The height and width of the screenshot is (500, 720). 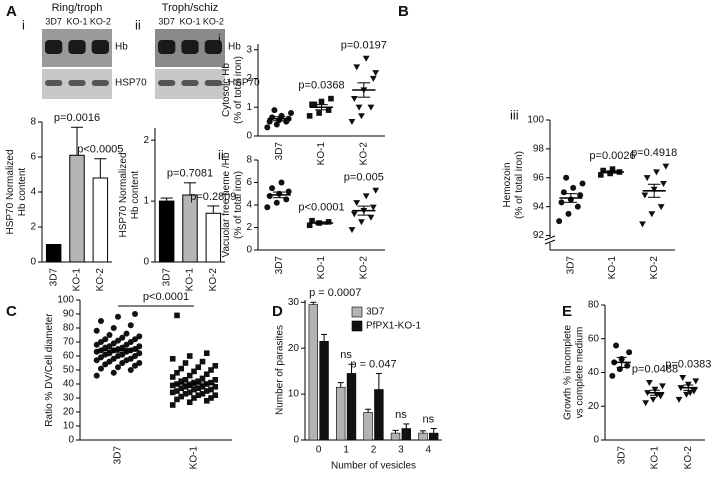 I want to click on lane-label: KO-2, so click(x=100, y=21).